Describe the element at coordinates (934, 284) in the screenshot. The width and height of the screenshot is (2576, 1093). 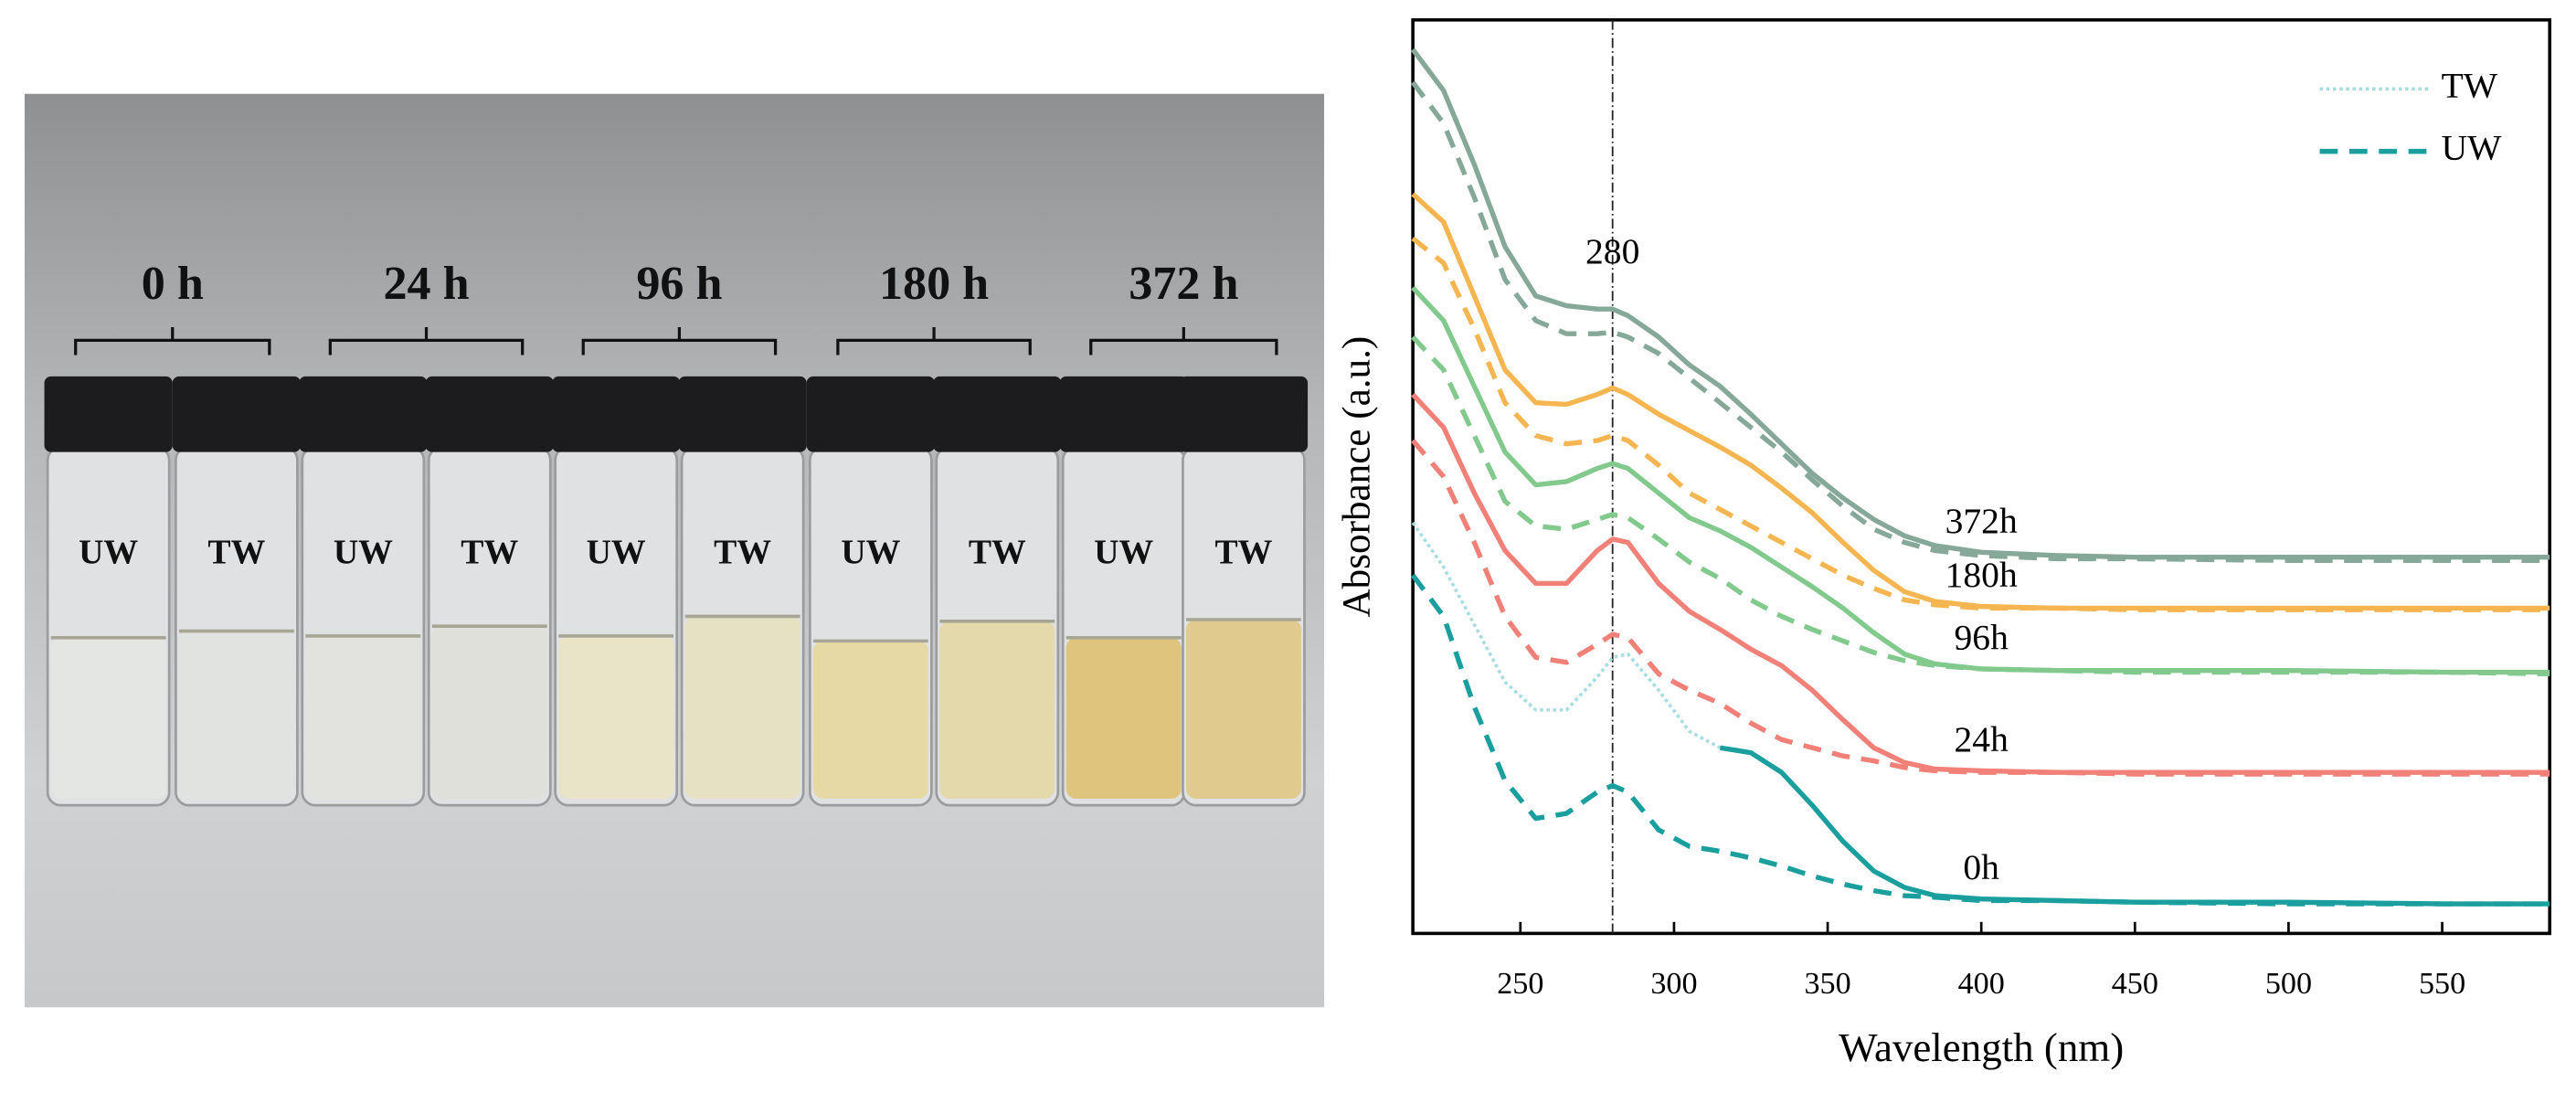
I see `group-label: 180 h` at that location.